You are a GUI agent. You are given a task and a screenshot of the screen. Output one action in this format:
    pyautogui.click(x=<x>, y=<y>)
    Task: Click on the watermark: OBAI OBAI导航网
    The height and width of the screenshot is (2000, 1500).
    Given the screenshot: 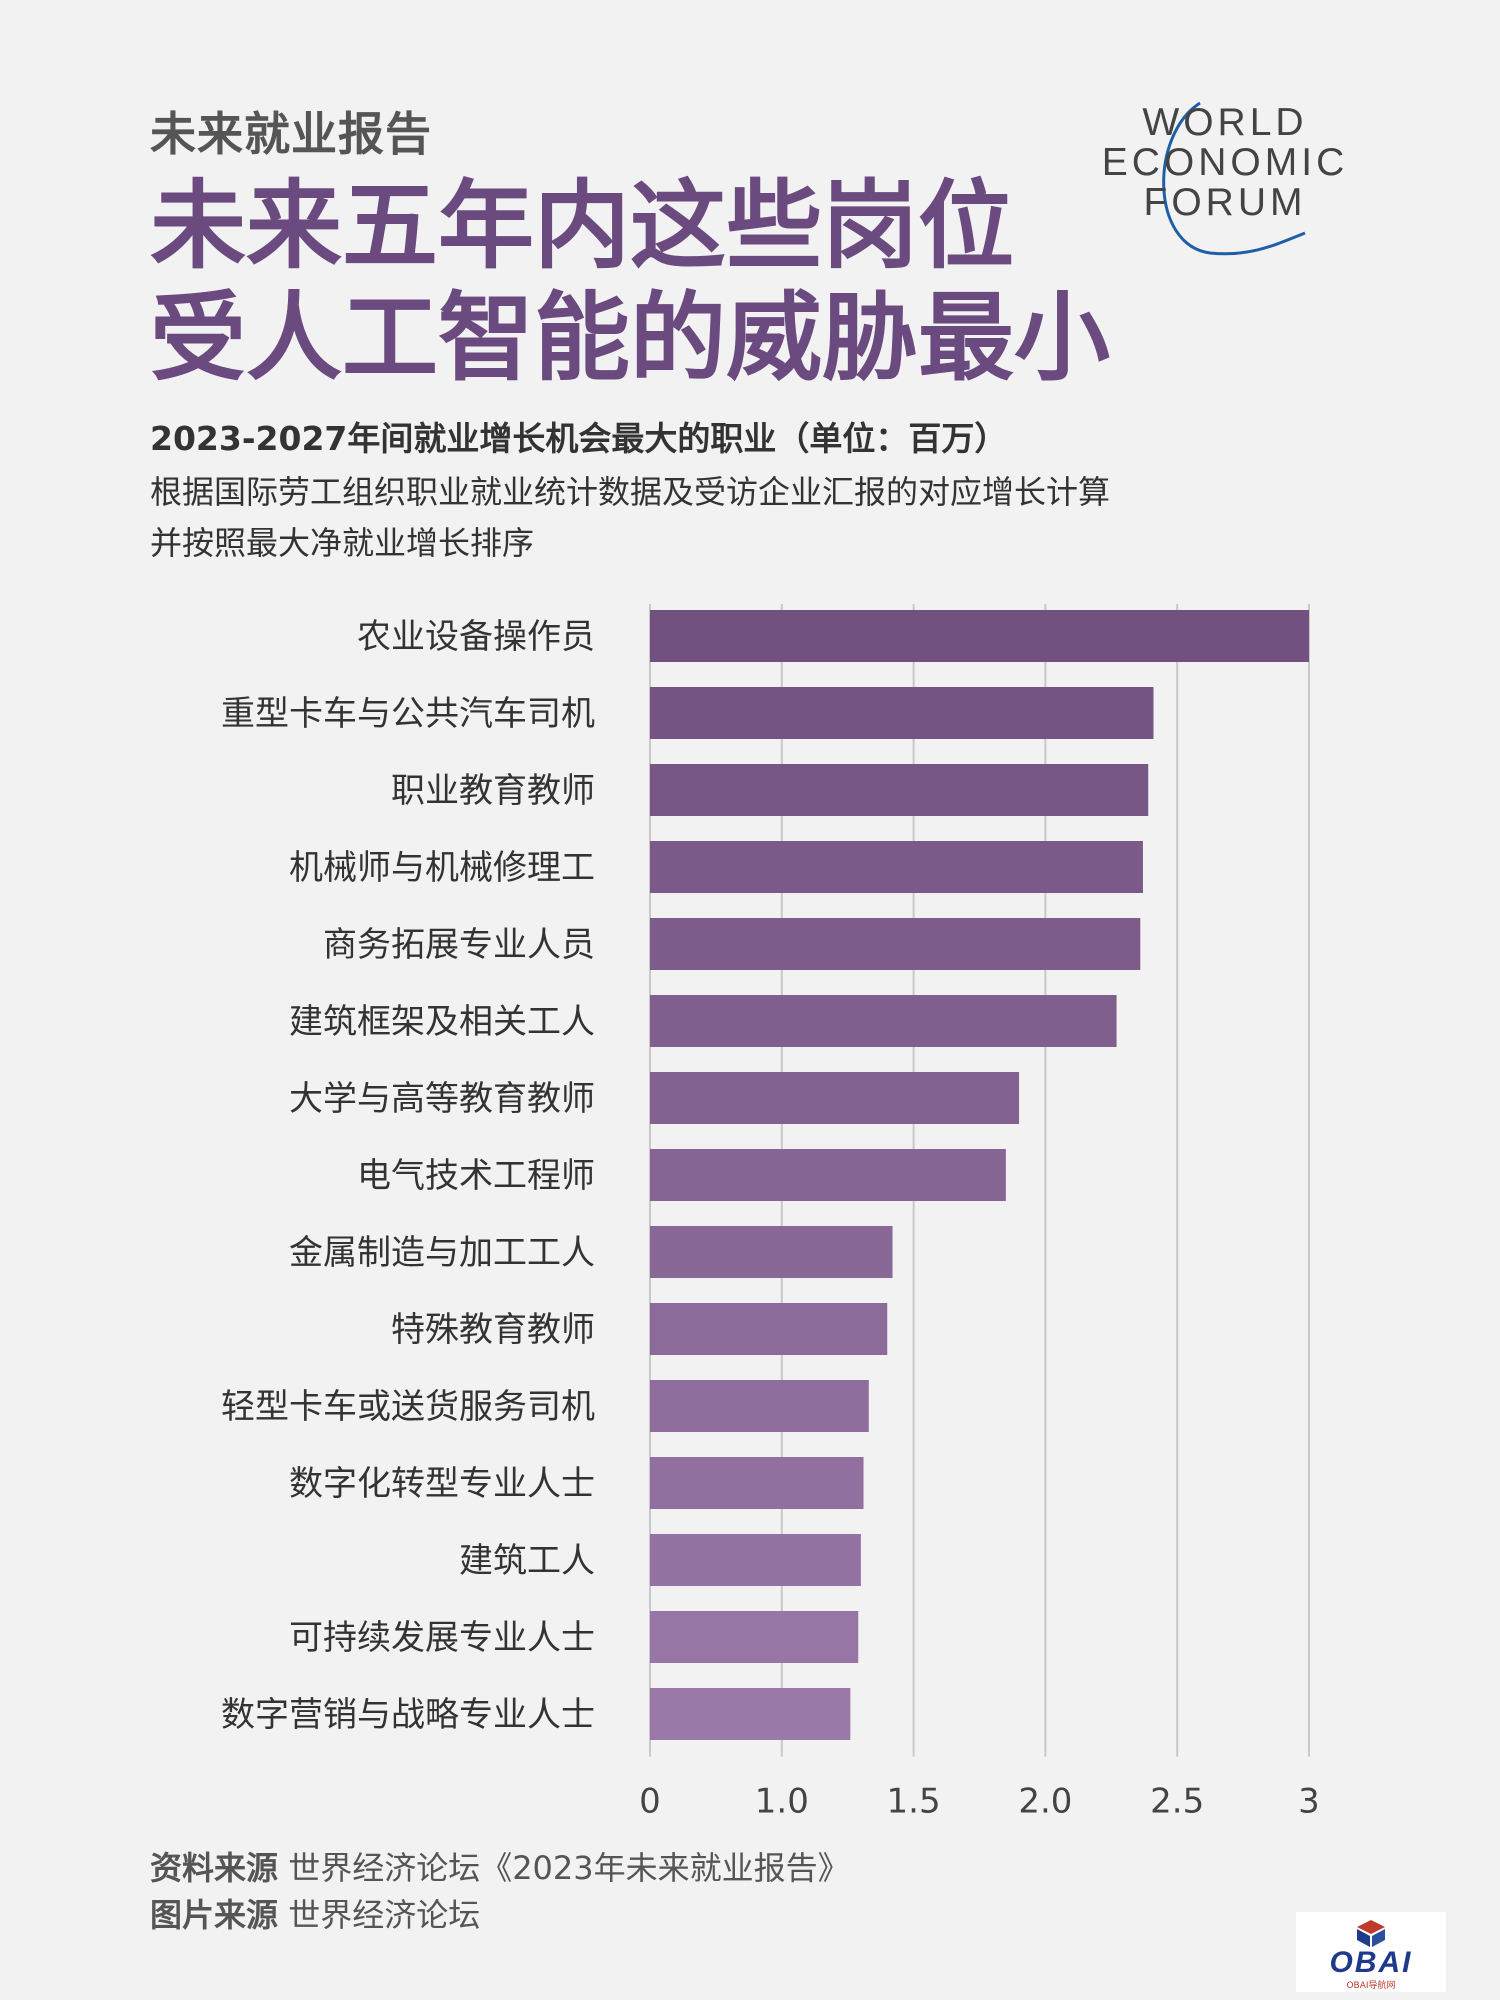 What is the action you would take?
    pyautogui.click(x=1371, y=1952)
    